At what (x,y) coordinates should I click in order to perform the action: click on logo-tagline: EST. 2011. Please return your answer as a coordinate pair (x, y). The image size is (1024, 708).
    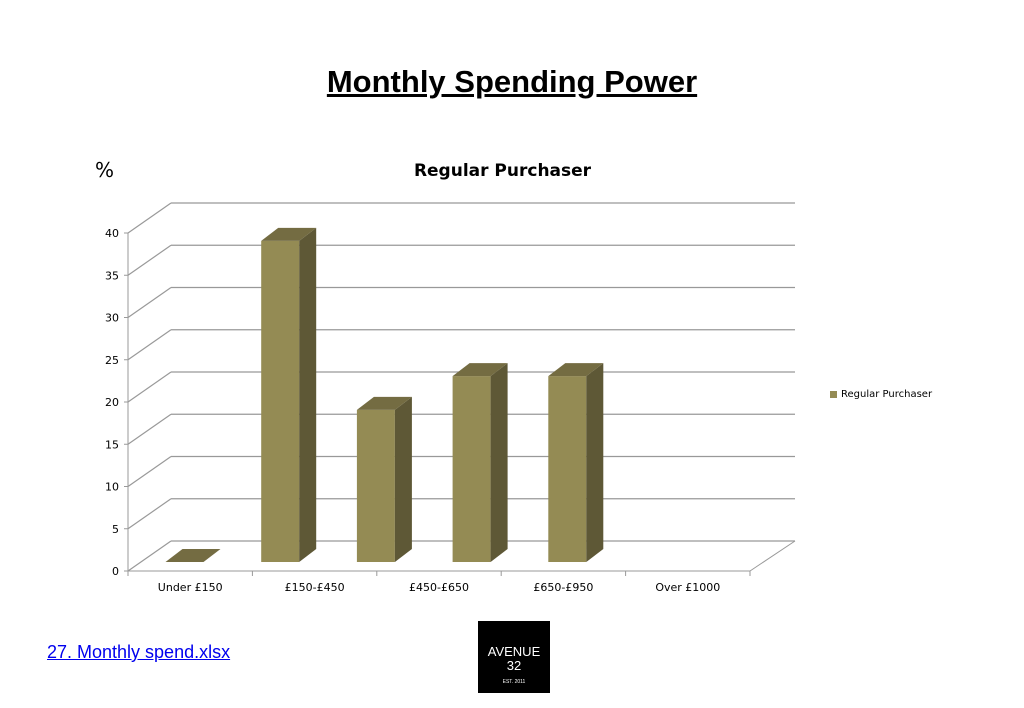
    Looking at the image, I should click on (514, 682).